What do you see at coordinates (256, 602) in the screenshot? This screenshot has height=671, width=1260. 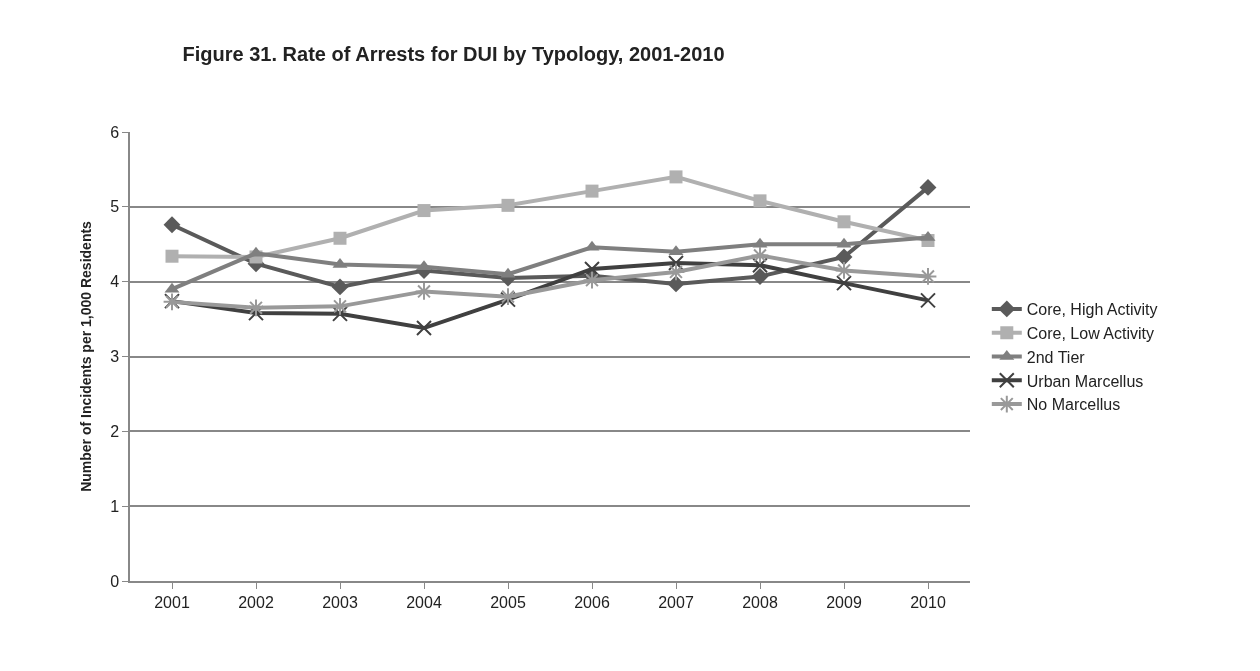 I see `x-tick-label: 2002` at bounding box center [256, 602].